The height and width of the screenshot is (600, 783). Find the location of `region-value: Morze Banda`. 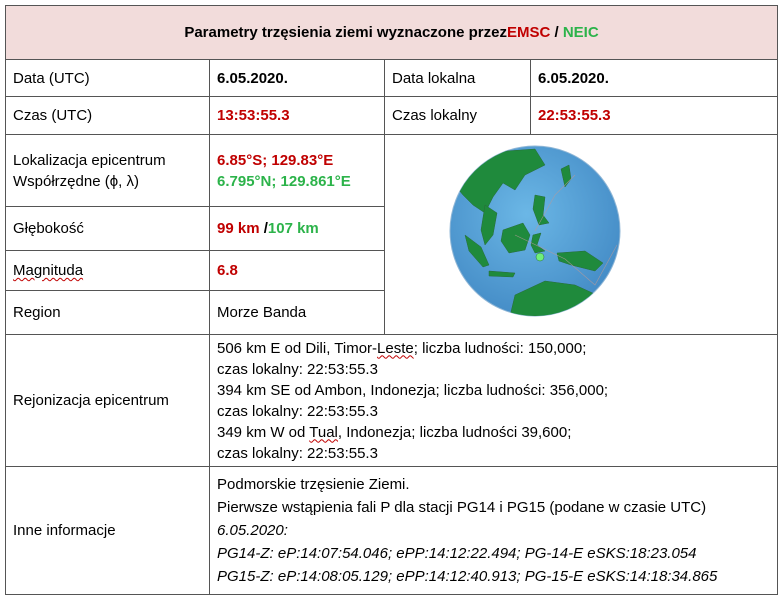

region-value: Morze Banda is located at coordinates (297, 313).